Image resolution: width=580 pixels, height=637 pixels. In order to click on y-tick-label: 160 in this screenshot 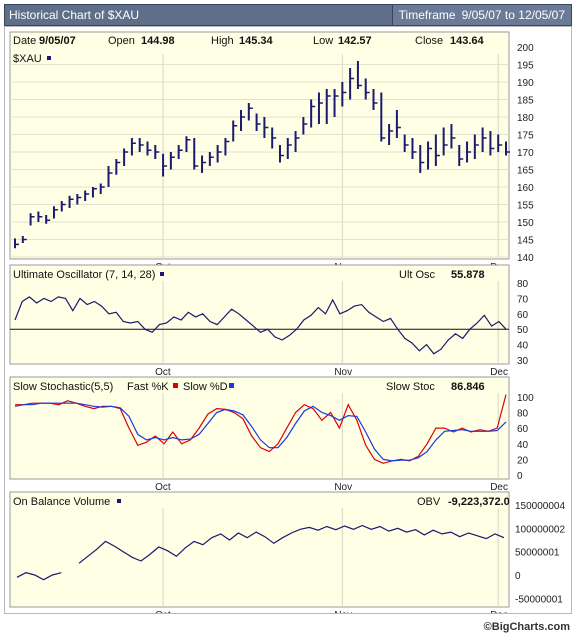, I will do `click(525, 188)`.